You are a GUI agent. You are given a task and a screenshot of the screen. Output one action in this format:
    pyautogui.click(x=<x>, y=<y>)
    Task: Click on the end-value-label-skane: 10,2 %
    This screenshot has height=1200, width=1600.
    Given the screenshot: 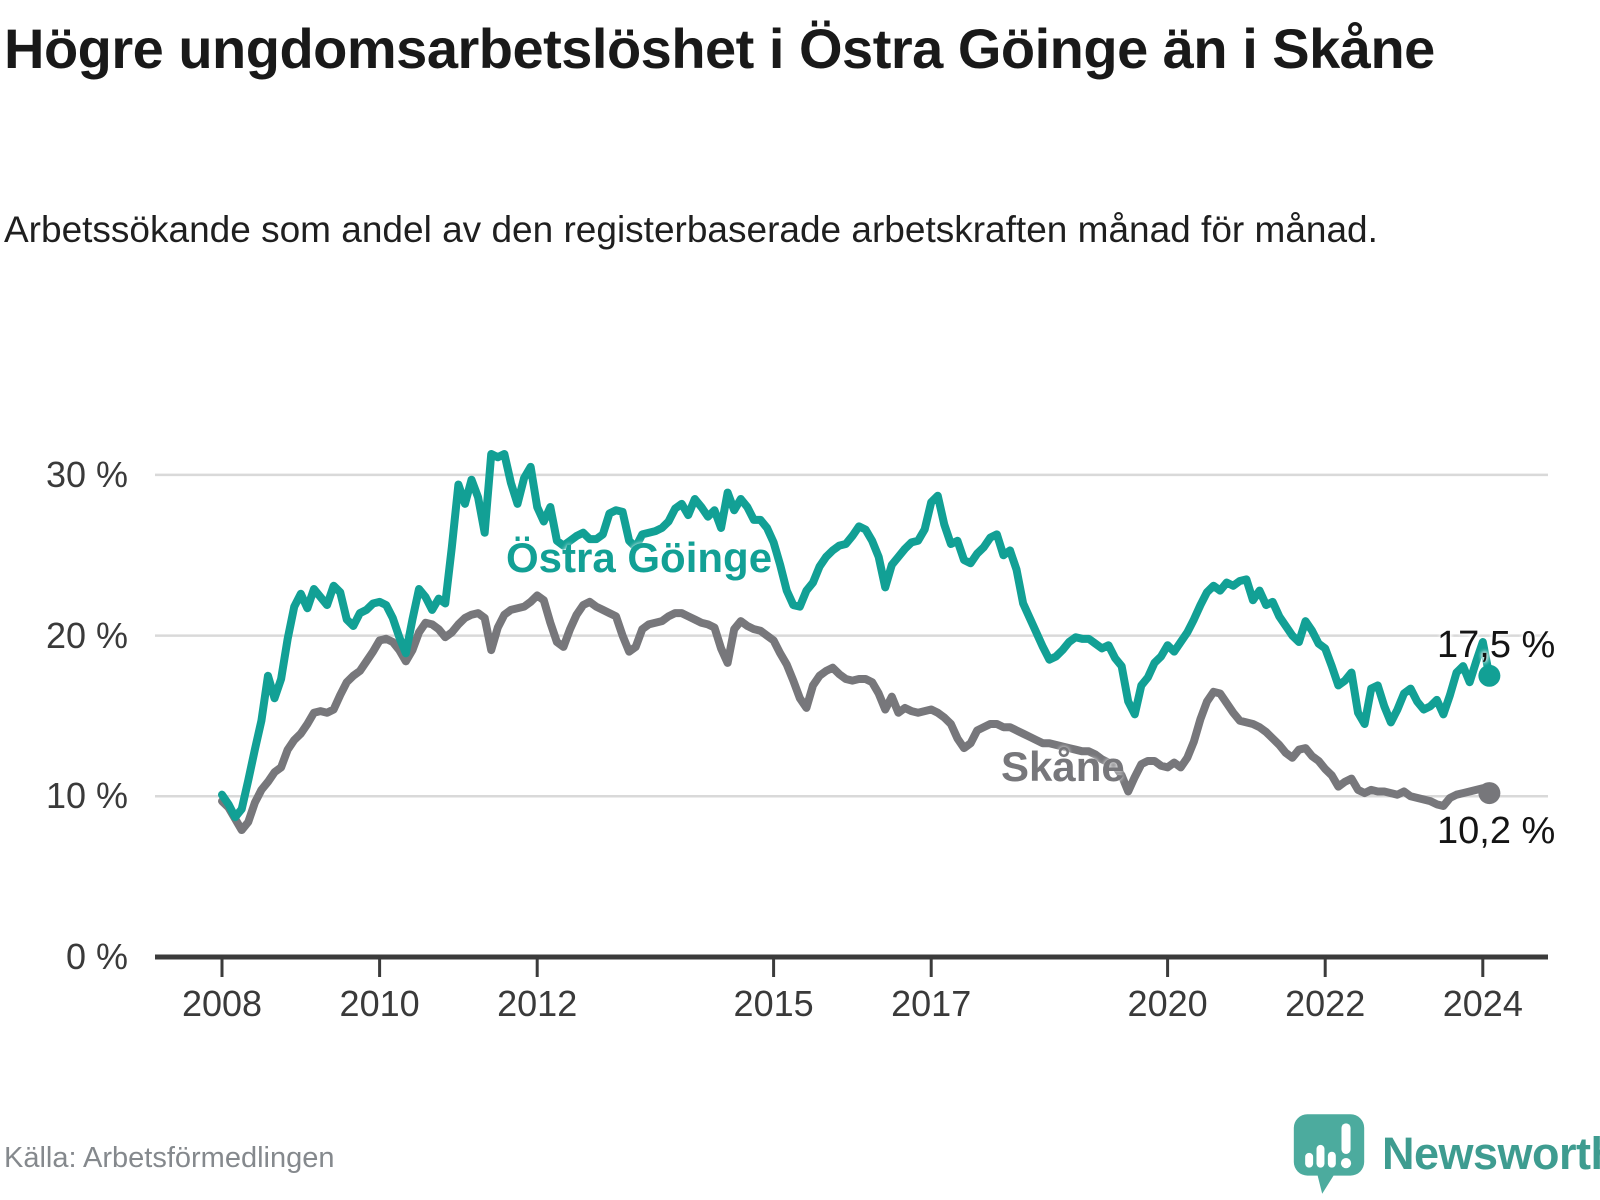 What is the action you would take?
    pyautogui.click(x=1496, y=831)
    